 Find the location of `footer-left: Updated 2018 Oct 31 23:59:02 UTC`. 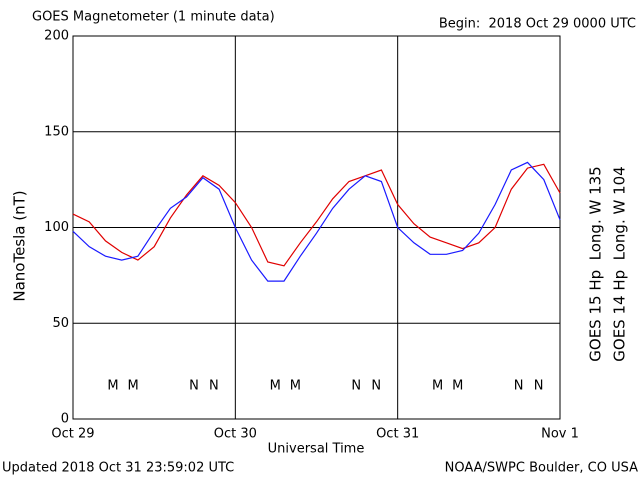

footer-left: Updated 2018 Oct 31 23:59:02 UTC is located at coordinates (118, 468).